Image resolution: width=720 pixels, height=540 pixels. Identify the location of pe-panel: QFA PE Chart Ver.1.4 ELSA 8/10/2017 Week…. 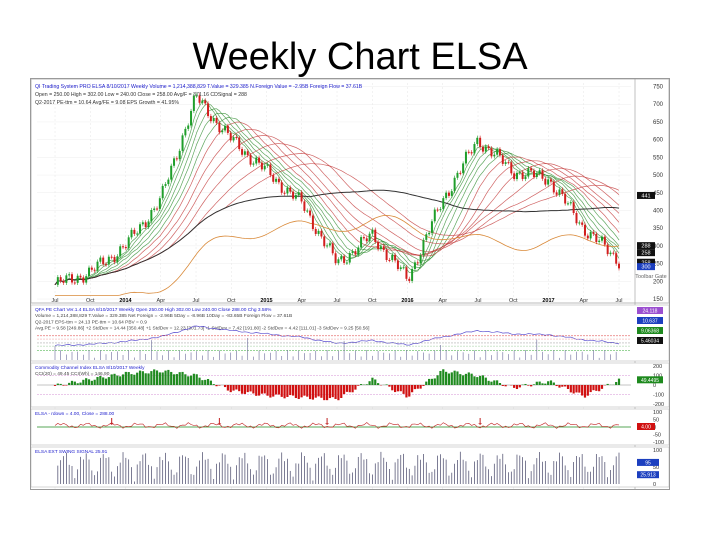
(350, 333).